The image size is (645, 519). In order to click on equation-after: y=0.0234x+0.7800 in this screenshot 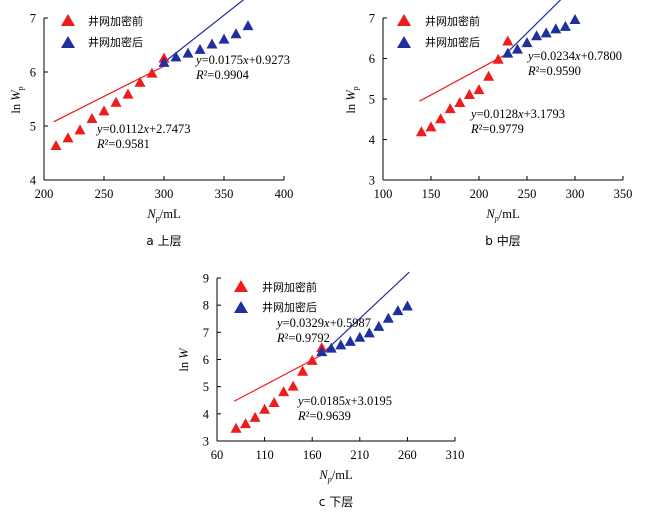, I will do `click(574, 56)`.